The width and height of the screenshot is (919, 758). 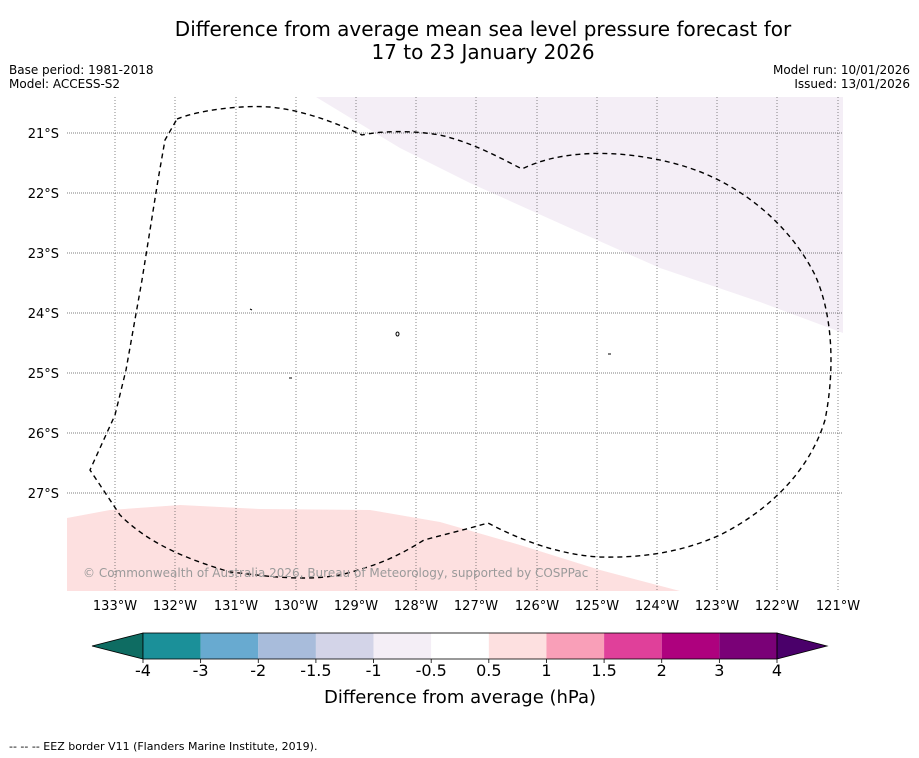 I want to click on lat-label: 25°S, so click(x=43, y=374).